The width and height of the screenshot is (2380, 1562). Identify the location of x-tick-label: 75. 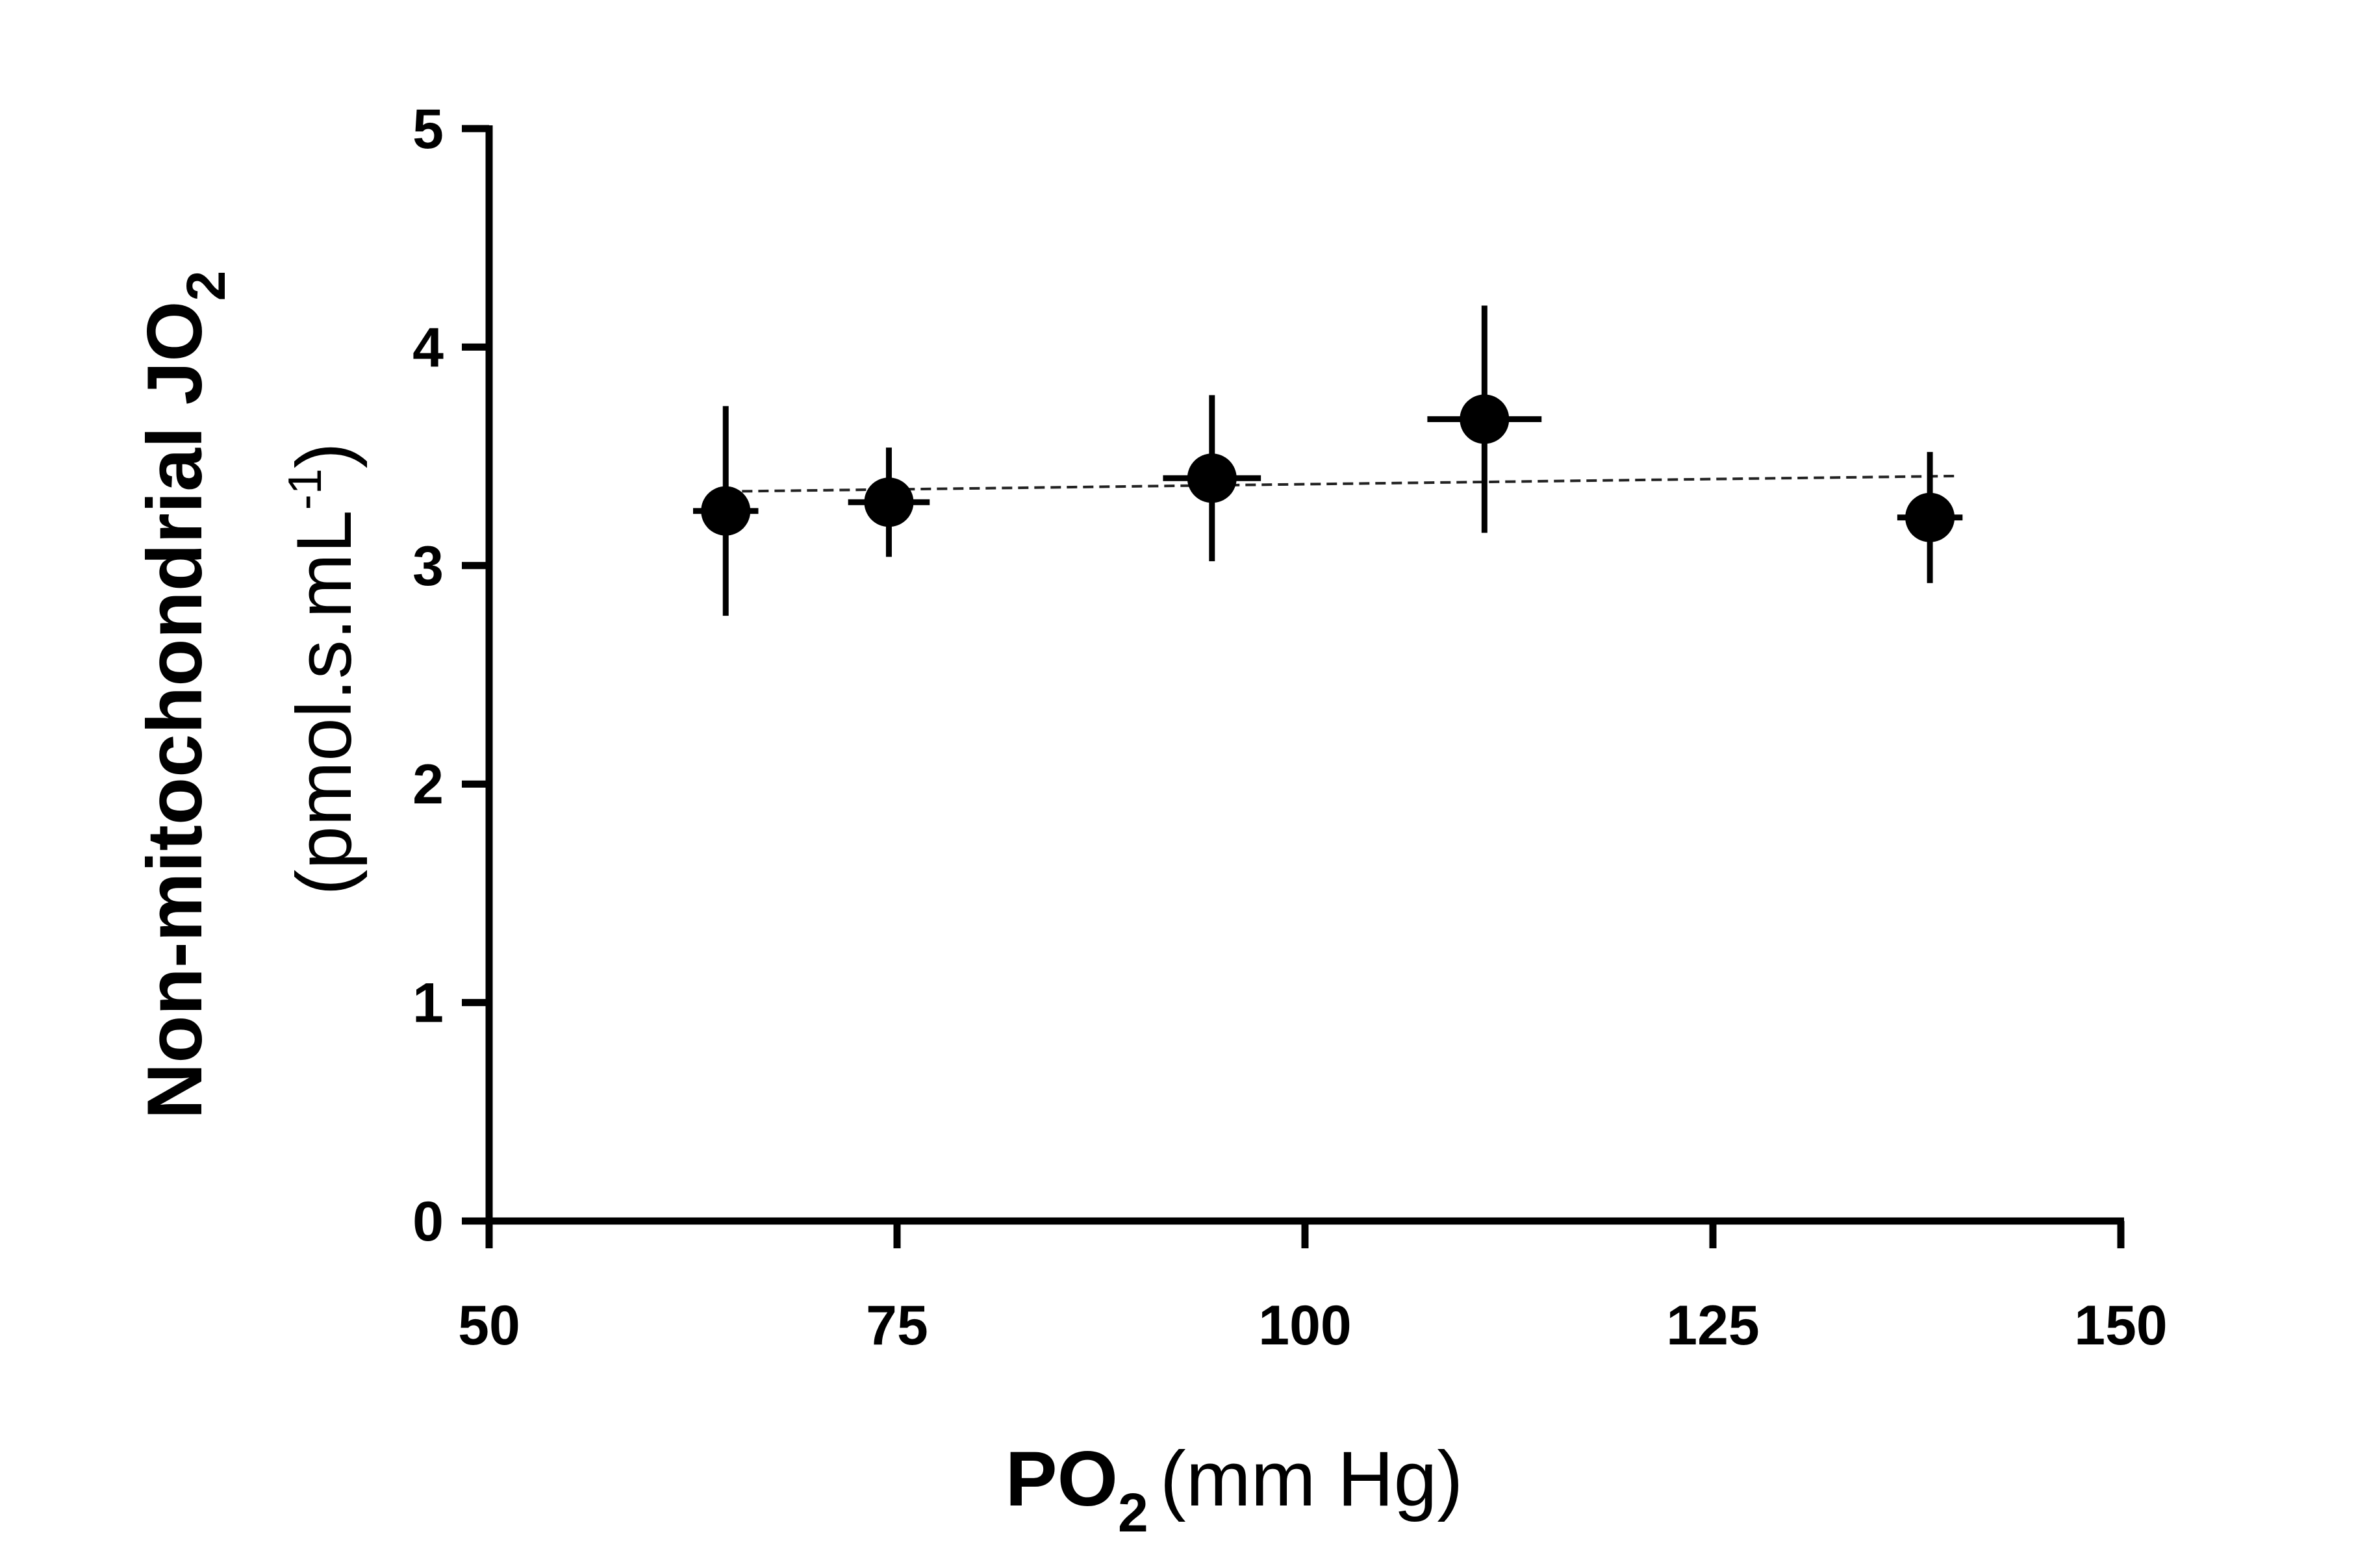
(897, 1326).